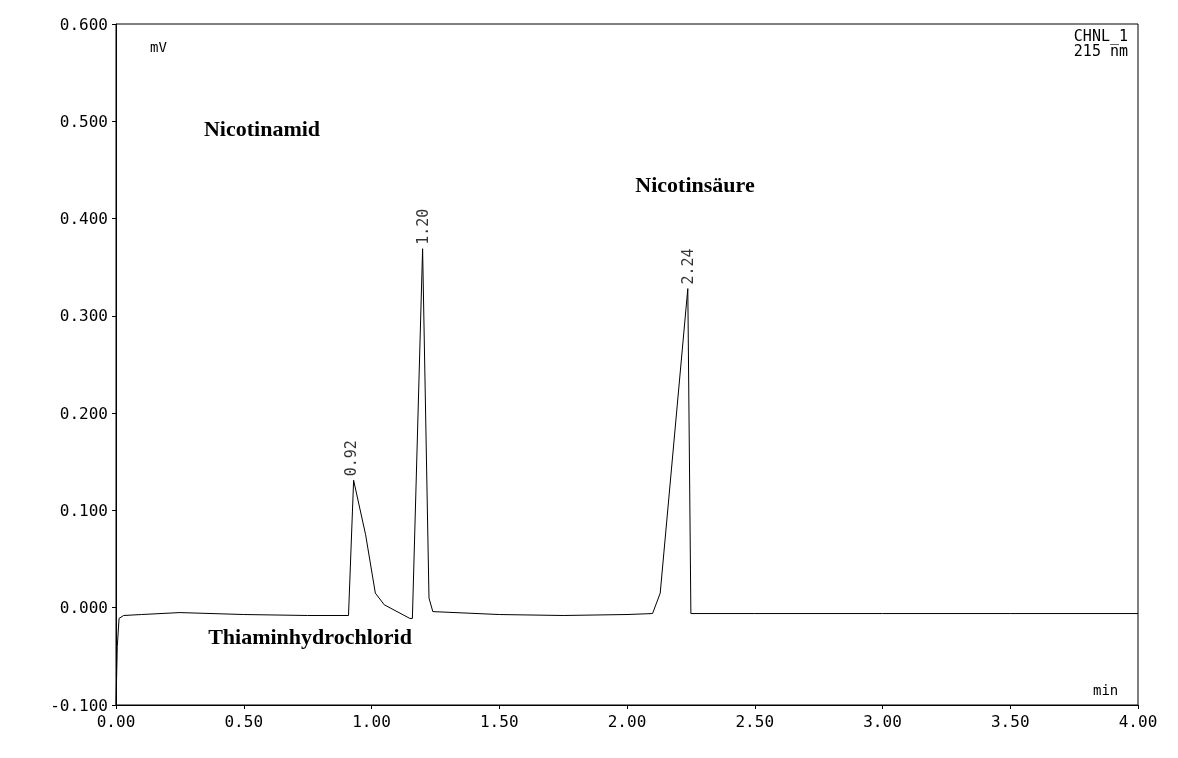  What do you see at coordinates (371, 721) in the screenshot?
I see `x-tick-label: 1.00` at bounding box center [371, 721].